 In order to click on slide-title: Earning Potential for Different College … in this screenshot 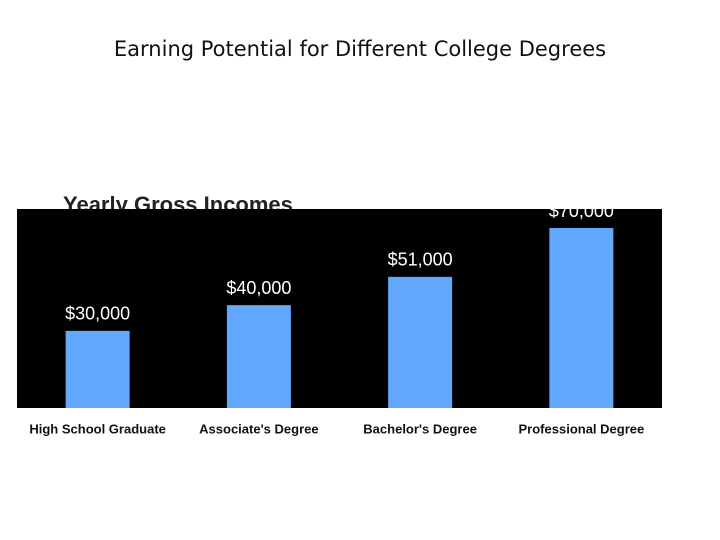, I will do `click(360, 49)`.